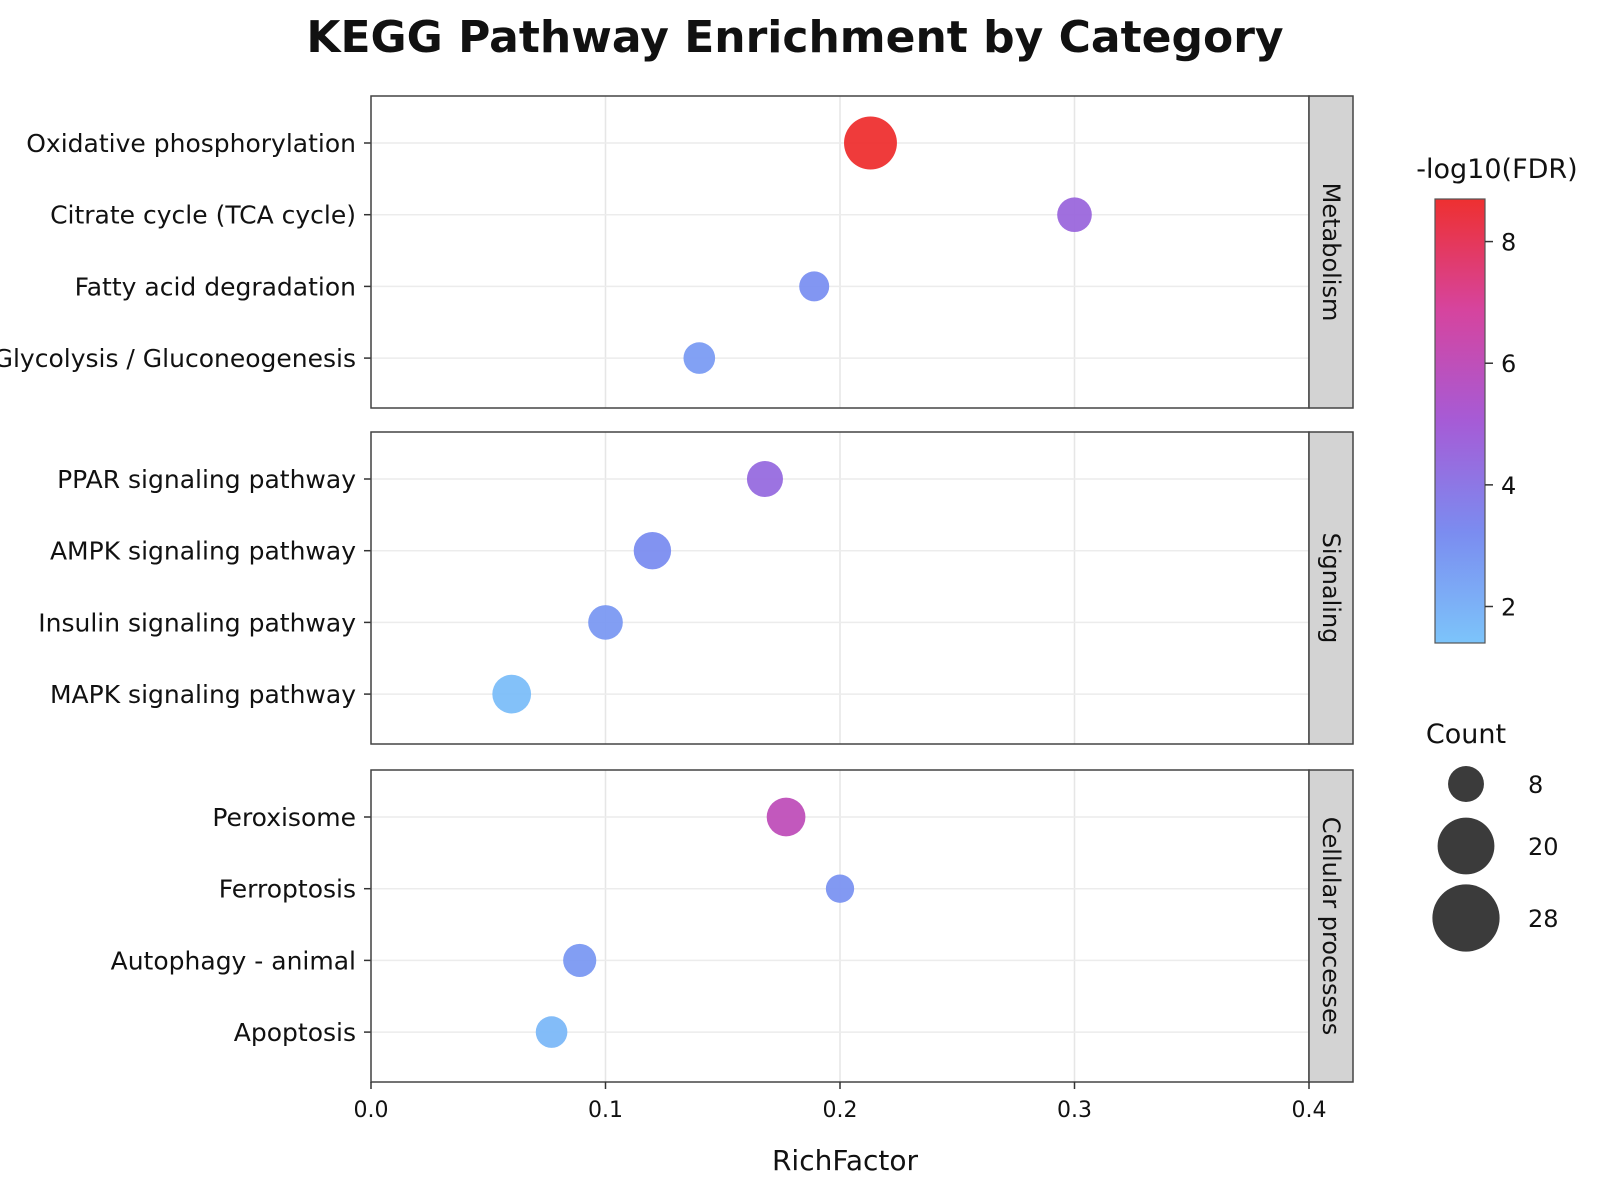 This screenshot has height=1200, width=1600. What do you see at coordinates (287, 889) in the screenshot?
I see `y-tick-label: Ferroptosis` at bounding box center [287, 889].